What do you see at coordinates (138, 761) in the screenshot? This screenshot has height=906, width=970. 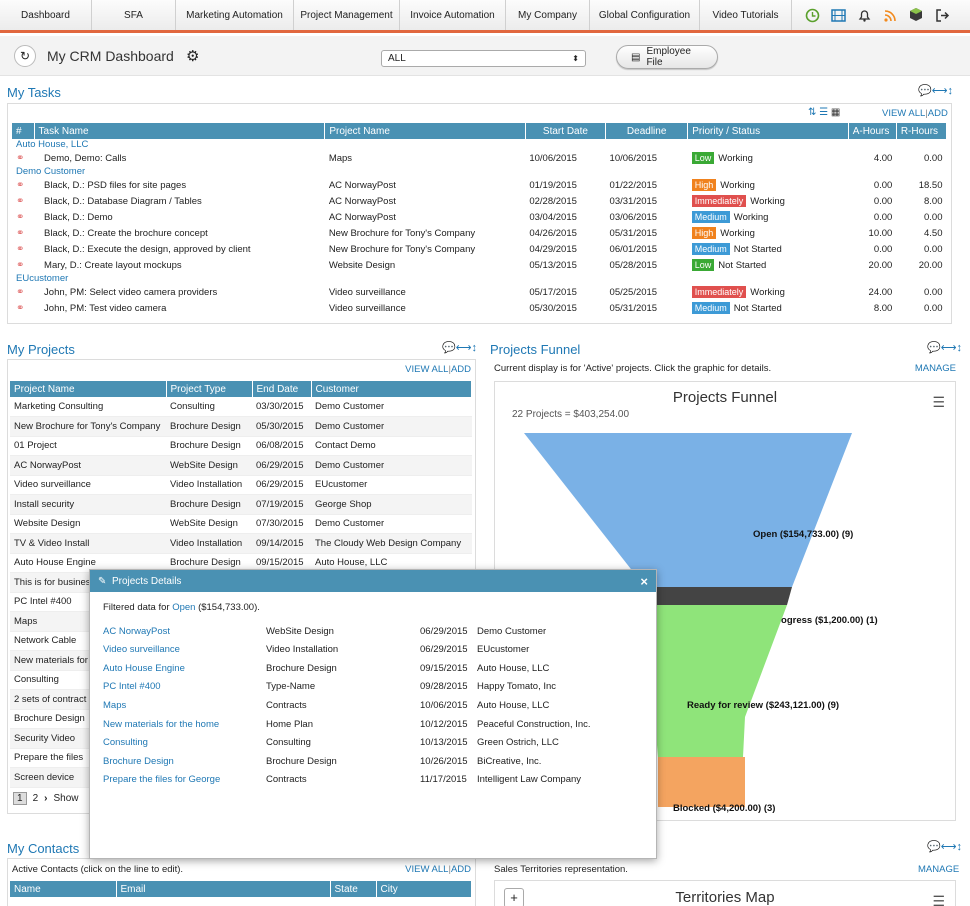 I see `detail-project-name: Brochure Design` at bounding box center [138, 761].